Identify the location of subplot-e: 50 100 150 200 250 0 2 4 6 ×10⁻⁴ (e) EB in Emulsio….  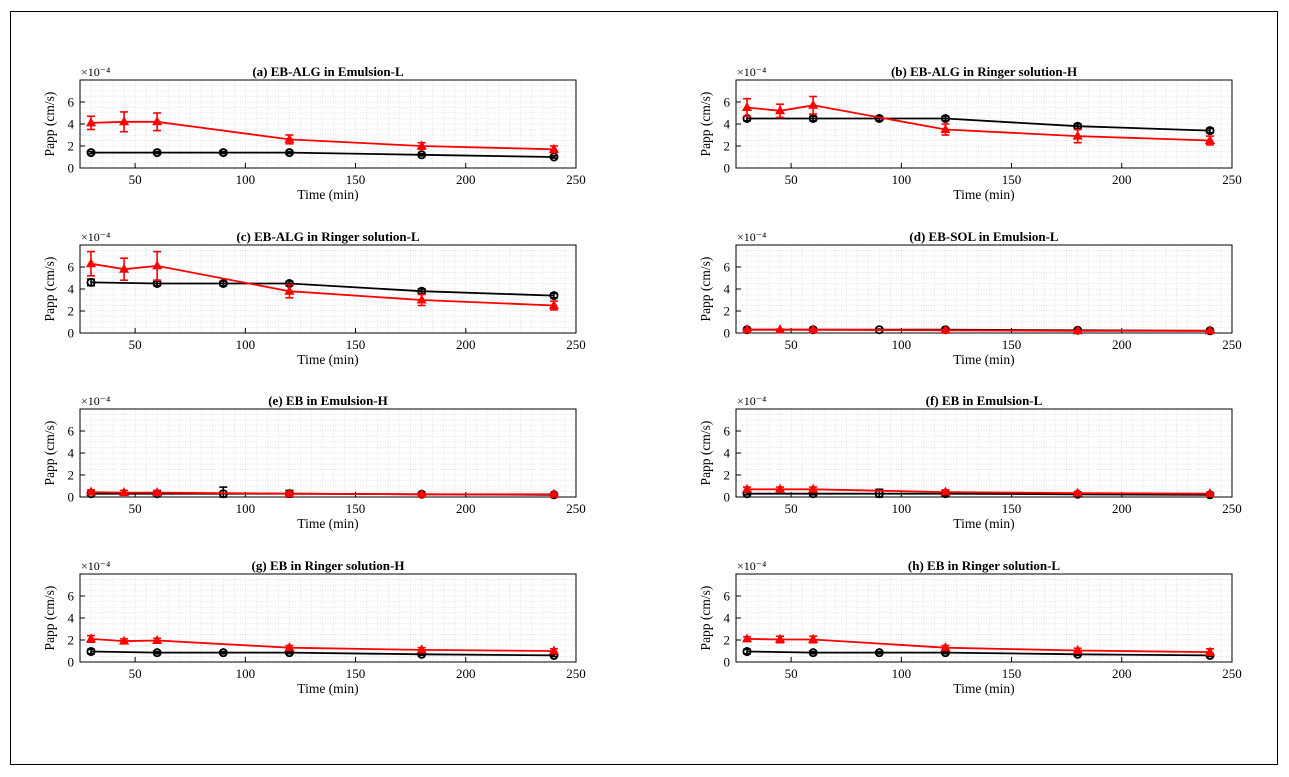
(314, 462).